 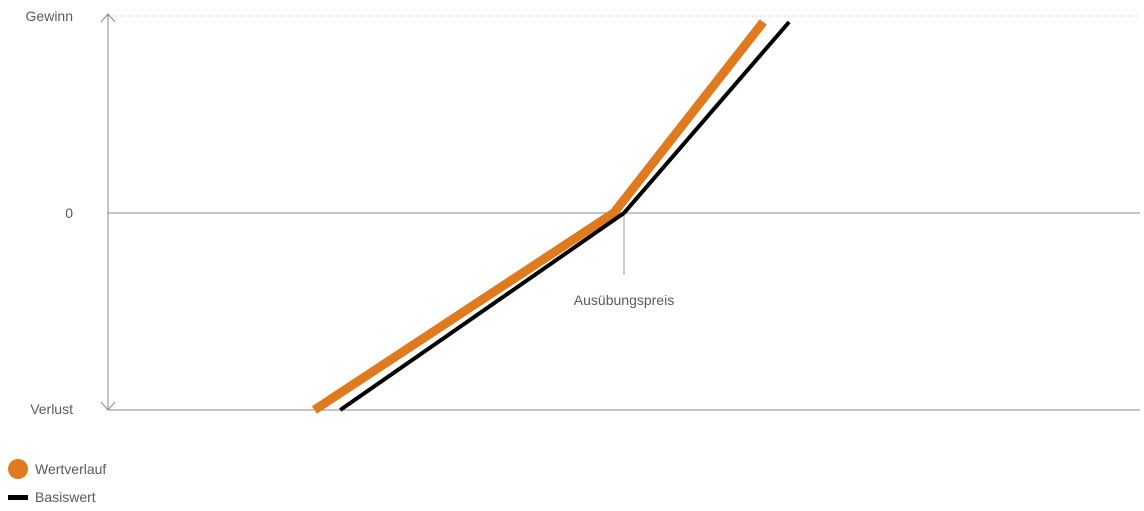 I want to click on legend-item-basiswert: Basiswert, so click(x=57, y=497).